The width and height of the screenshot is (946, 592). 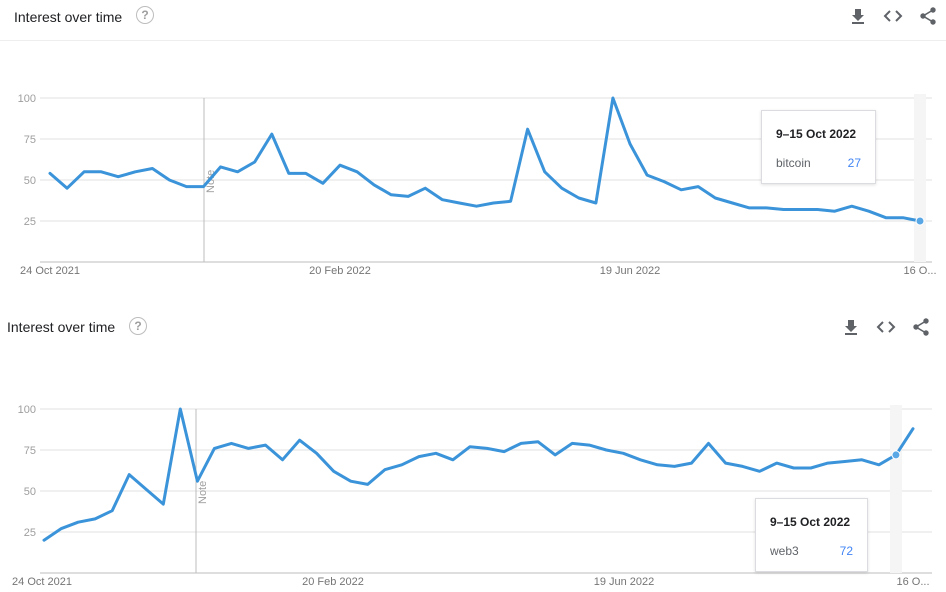 What do you see at coordinates (811, 535) in the screenshot?
I see `chart-tooltip: 9–15 Oct 2022 web3 72` at bounding box center [811, 535].